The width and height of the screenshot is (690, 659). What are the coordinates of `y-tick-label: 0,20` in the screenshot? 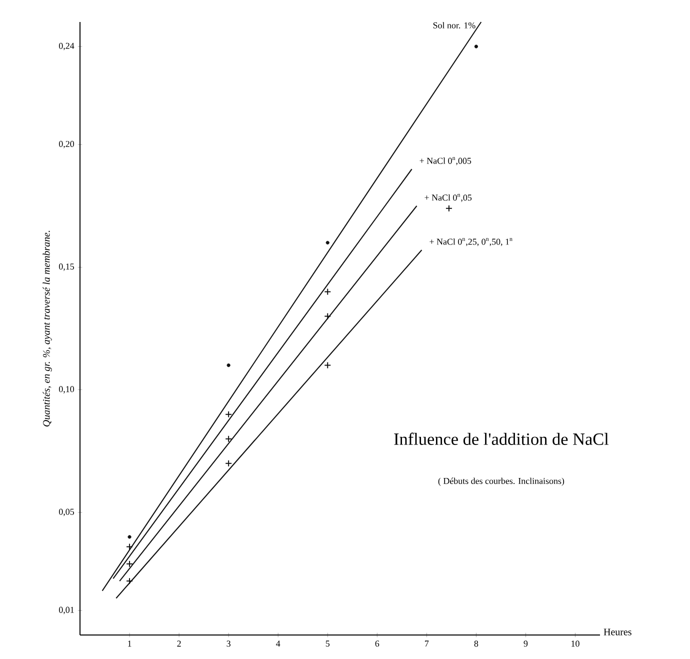 It's located at (66, 144).